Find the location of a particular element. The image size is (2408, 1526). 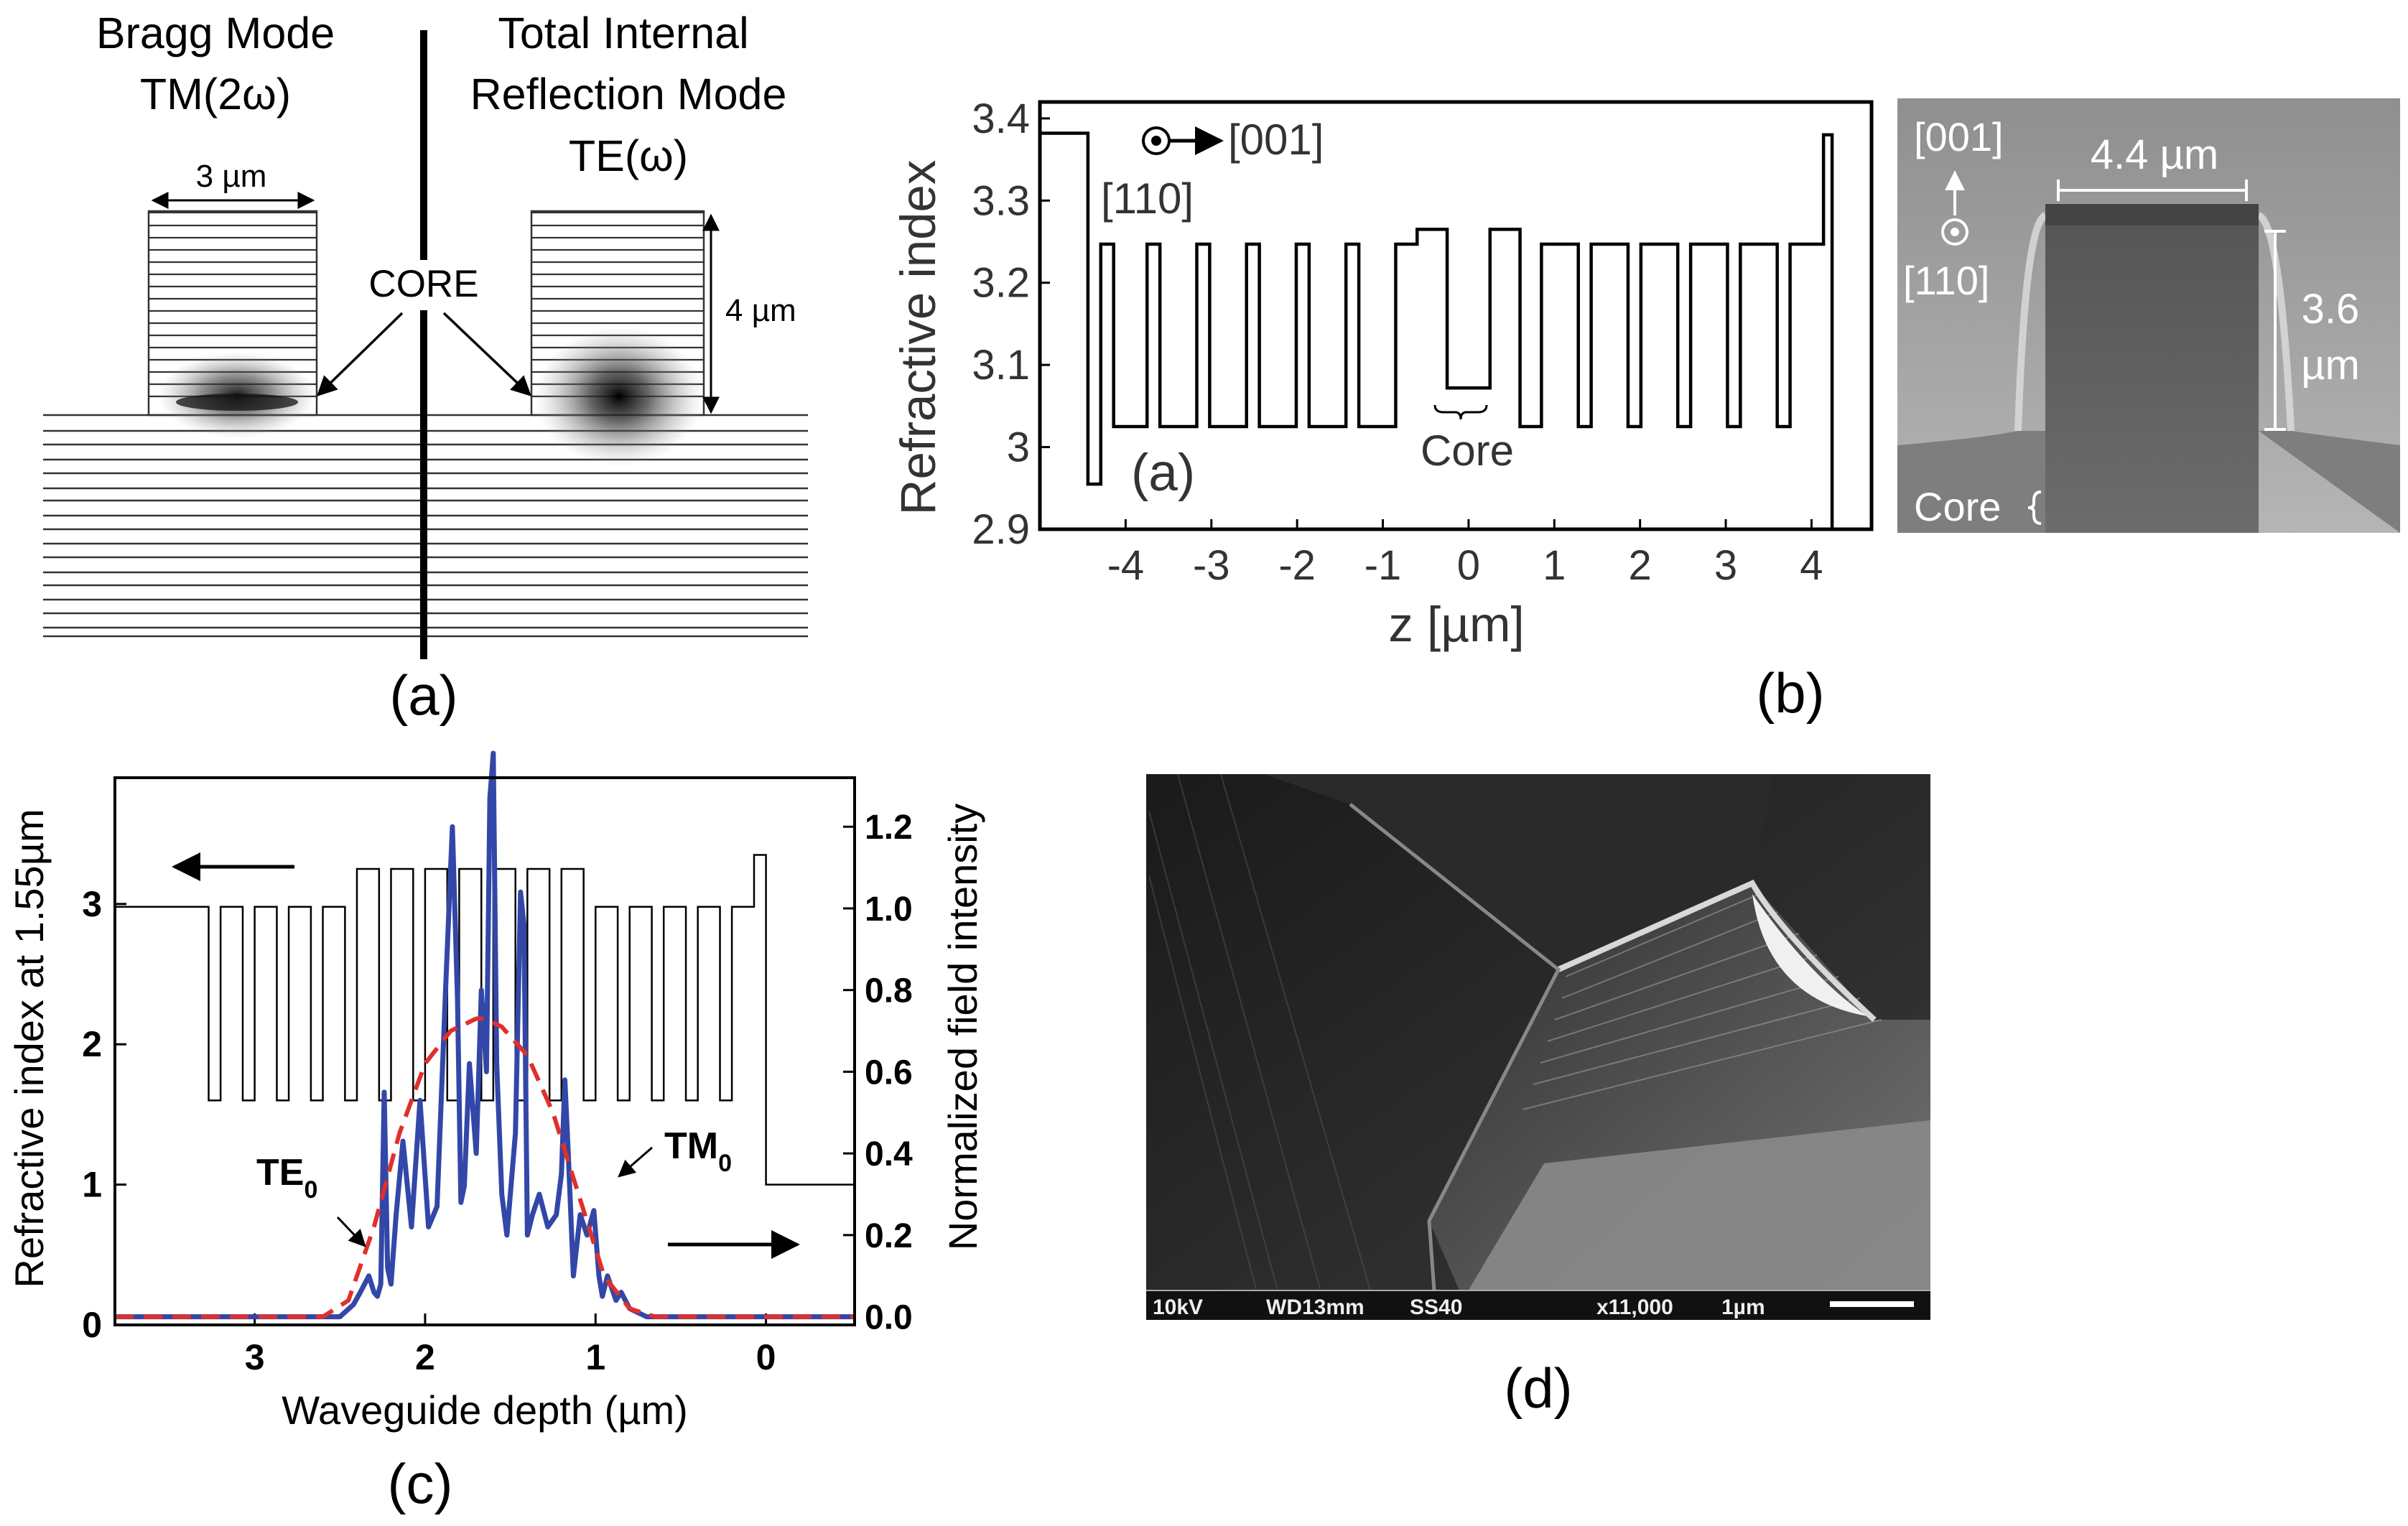

sem-b-ridge-top is located at coordinates (2152, 215).